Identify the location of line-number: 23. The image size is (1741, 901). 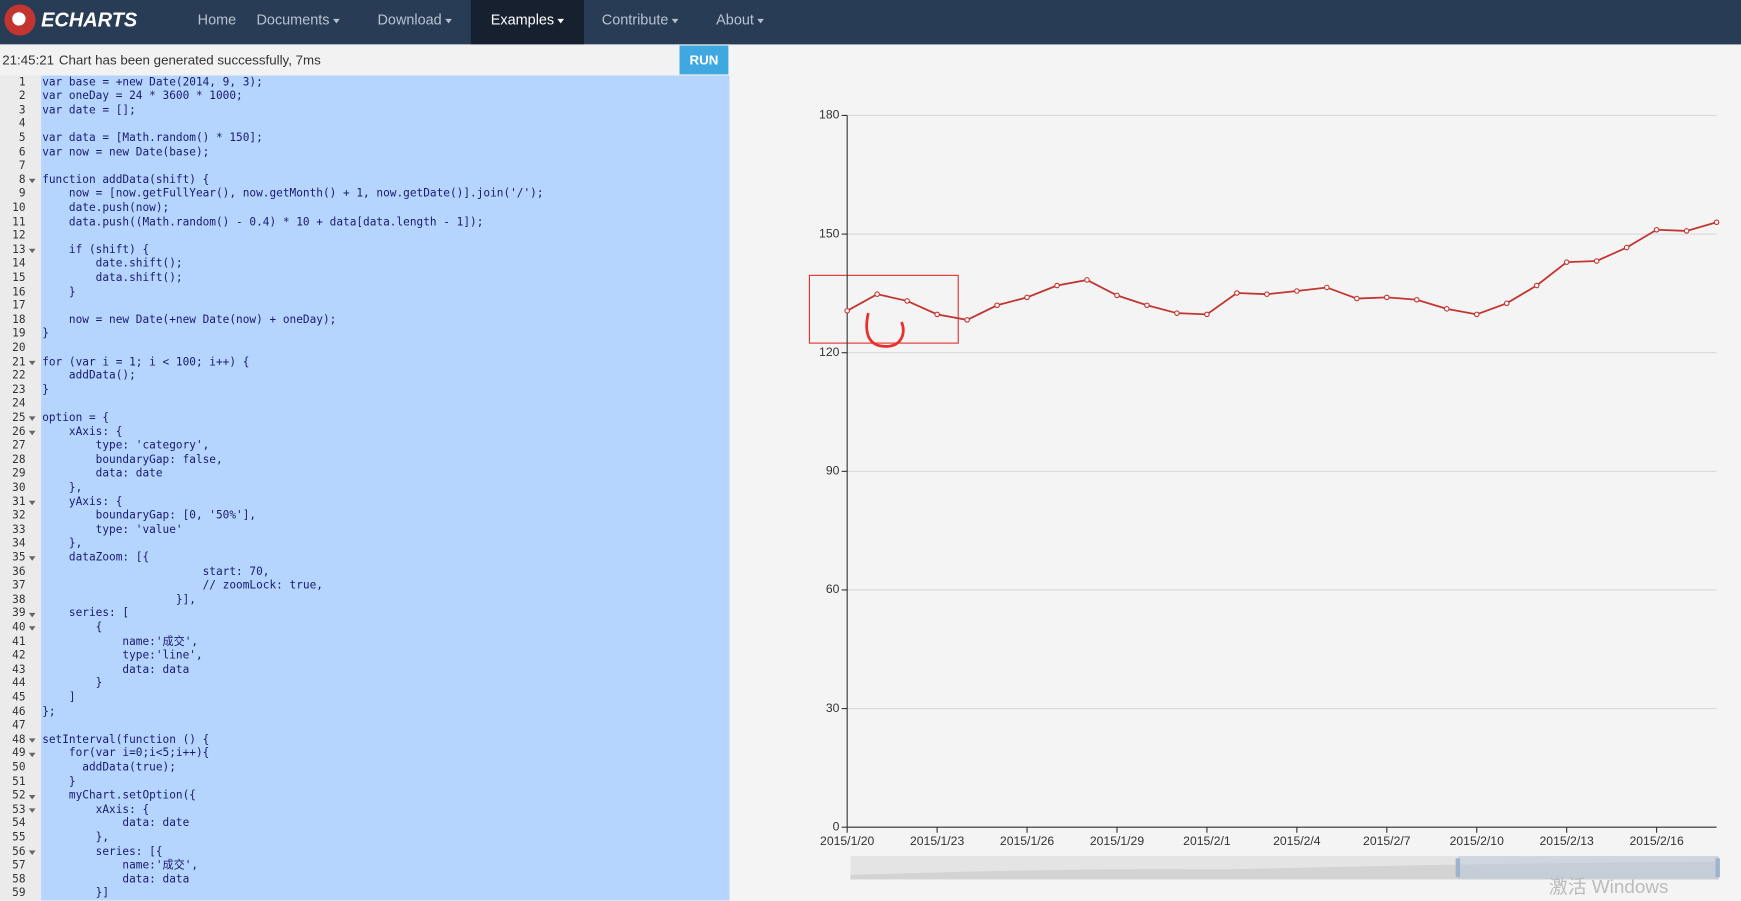
(19, 390).